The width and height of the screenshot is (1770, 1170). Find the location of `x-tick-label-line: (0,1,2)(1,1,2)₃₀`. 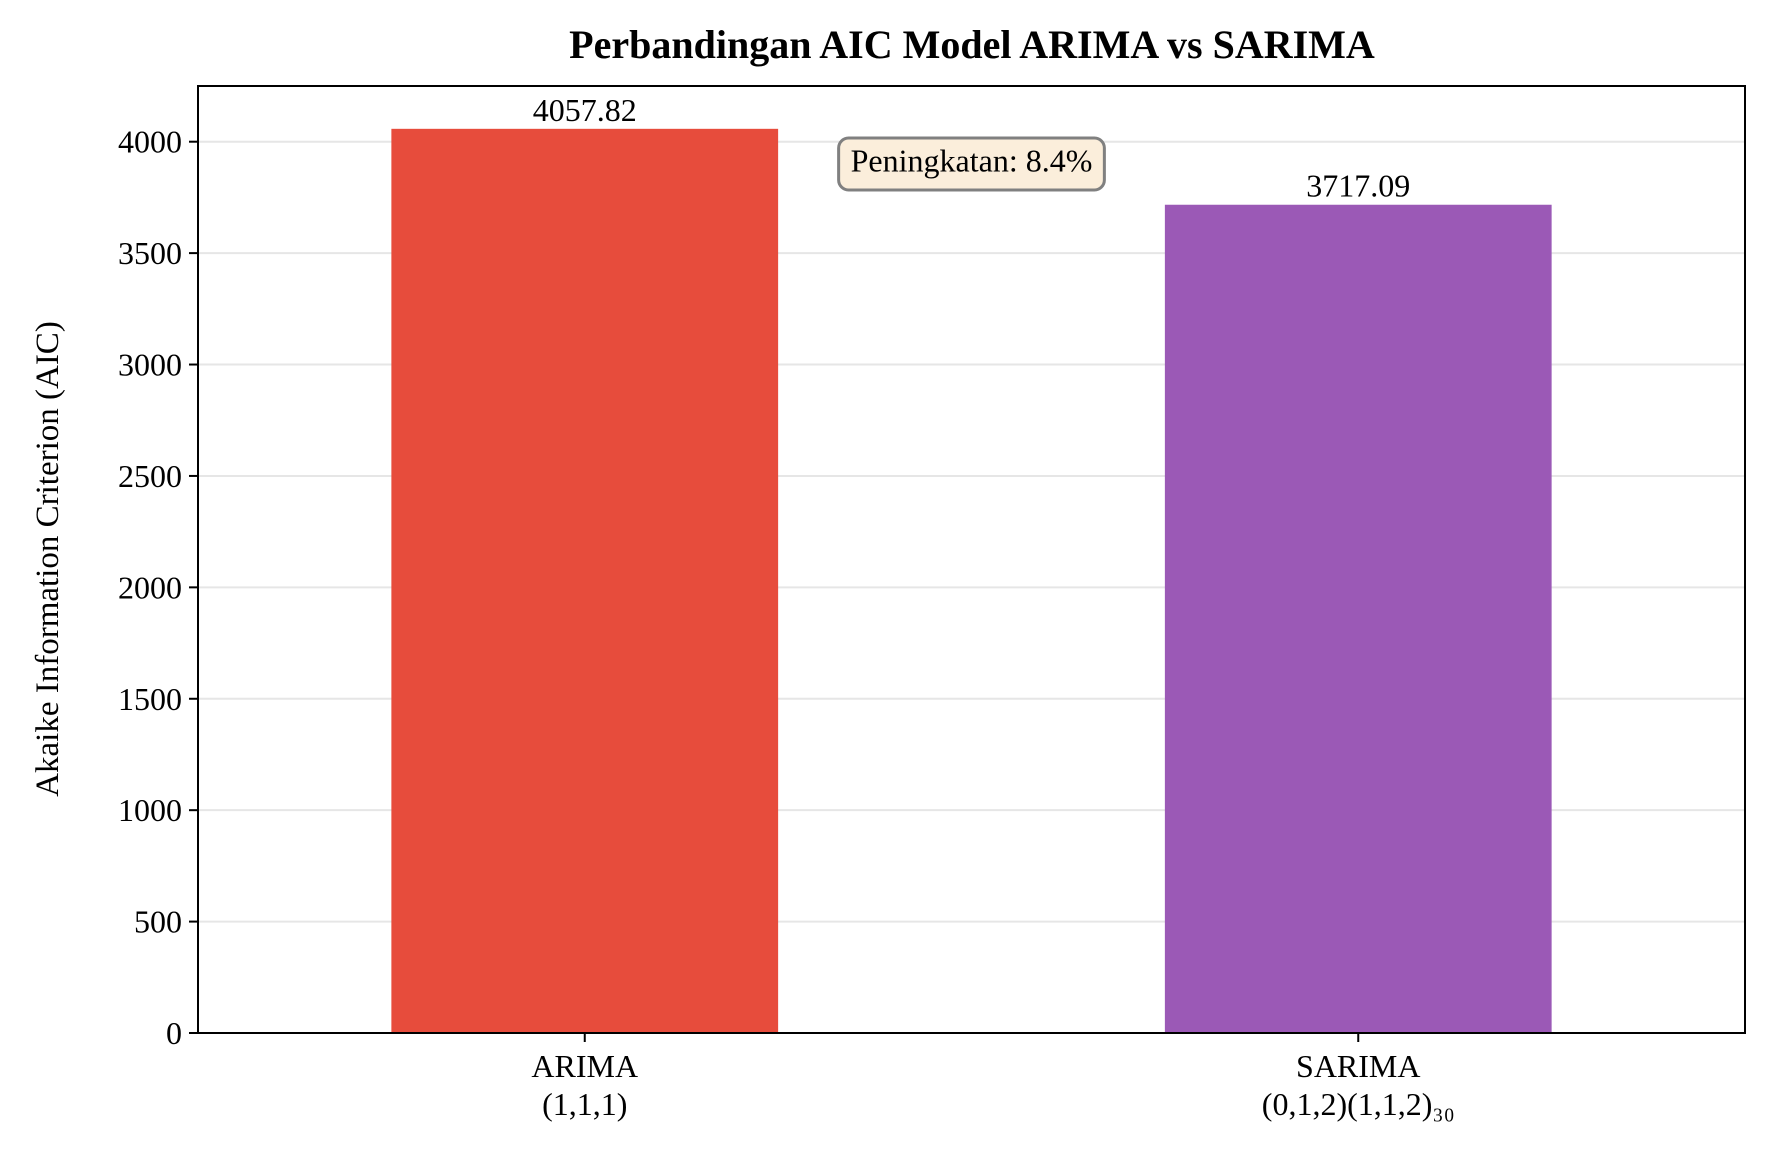

x-tick-label-line: (0,1,2)(1,1,2)₃₀ is located at coordinates (1358, 1104).